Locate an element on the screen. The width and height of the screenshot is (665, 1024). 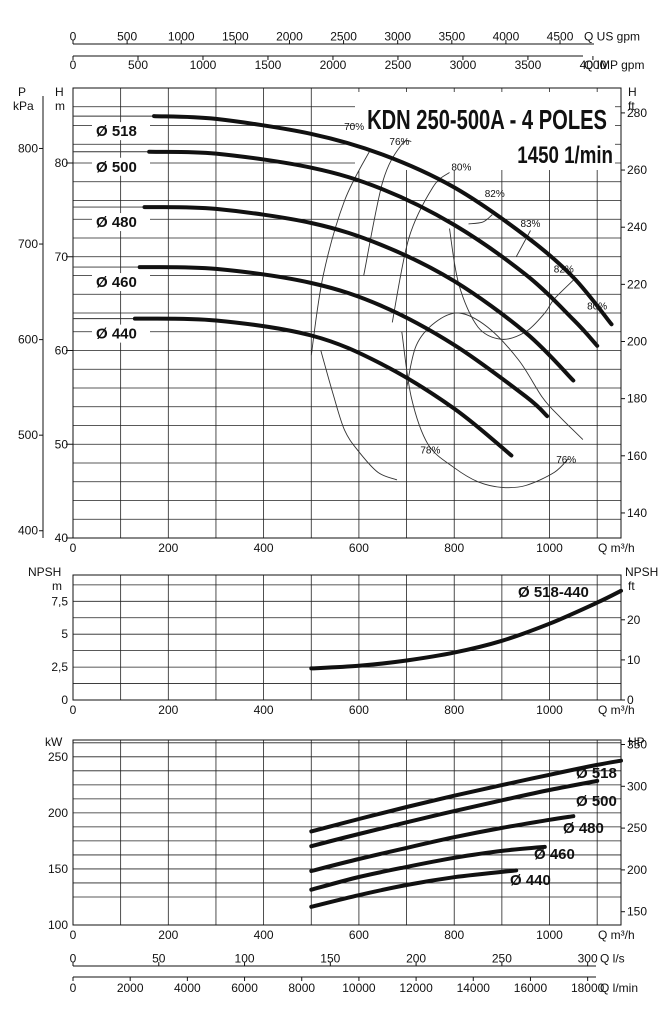
ls-axis-label: Q l/s is located at coordinates (612, 959).